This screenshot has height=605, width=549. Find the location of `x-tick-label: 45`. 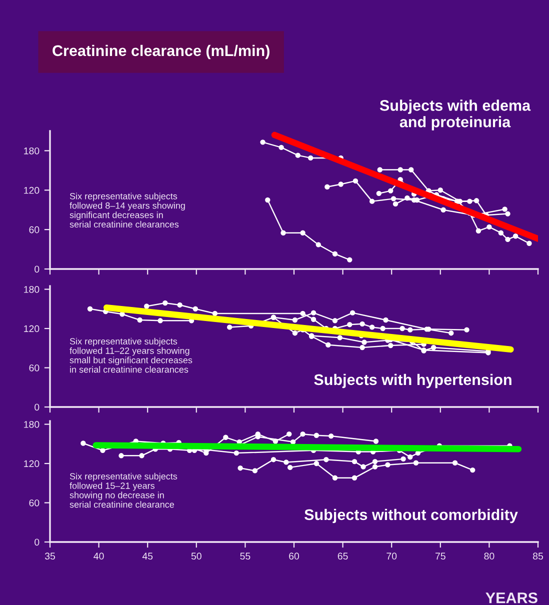

x-tick-label: 45 is located at coordinates (147, 556).